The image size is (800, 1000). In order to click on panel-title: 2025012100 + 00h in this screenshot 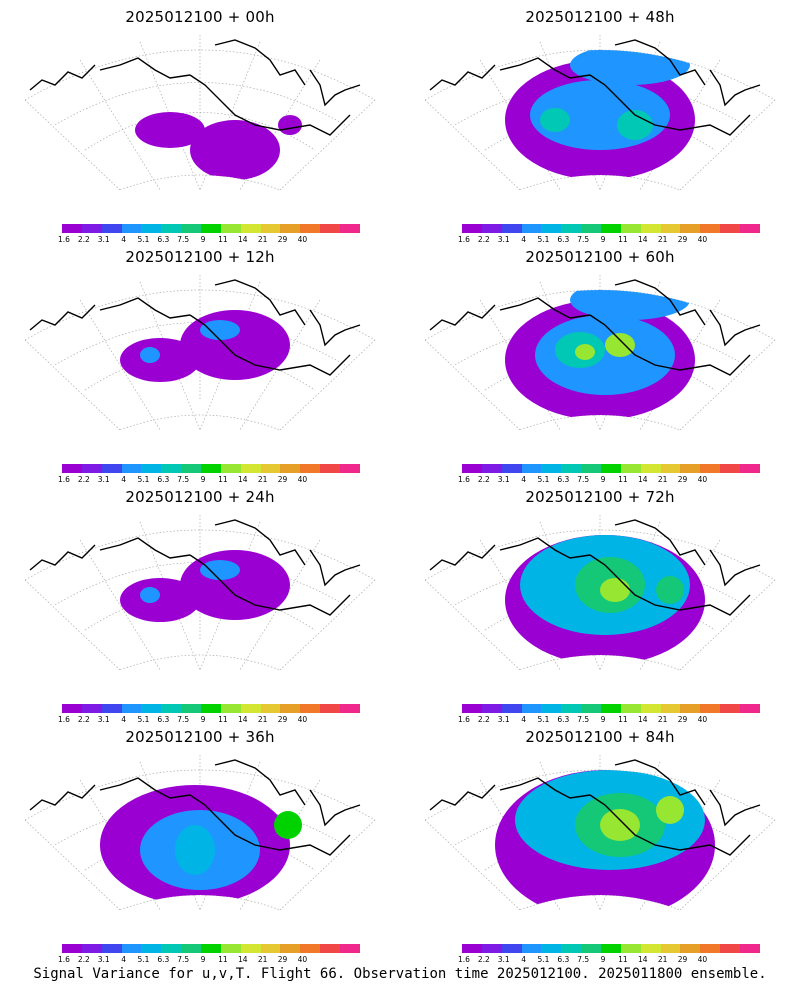, I will do `click(200, 17)`.